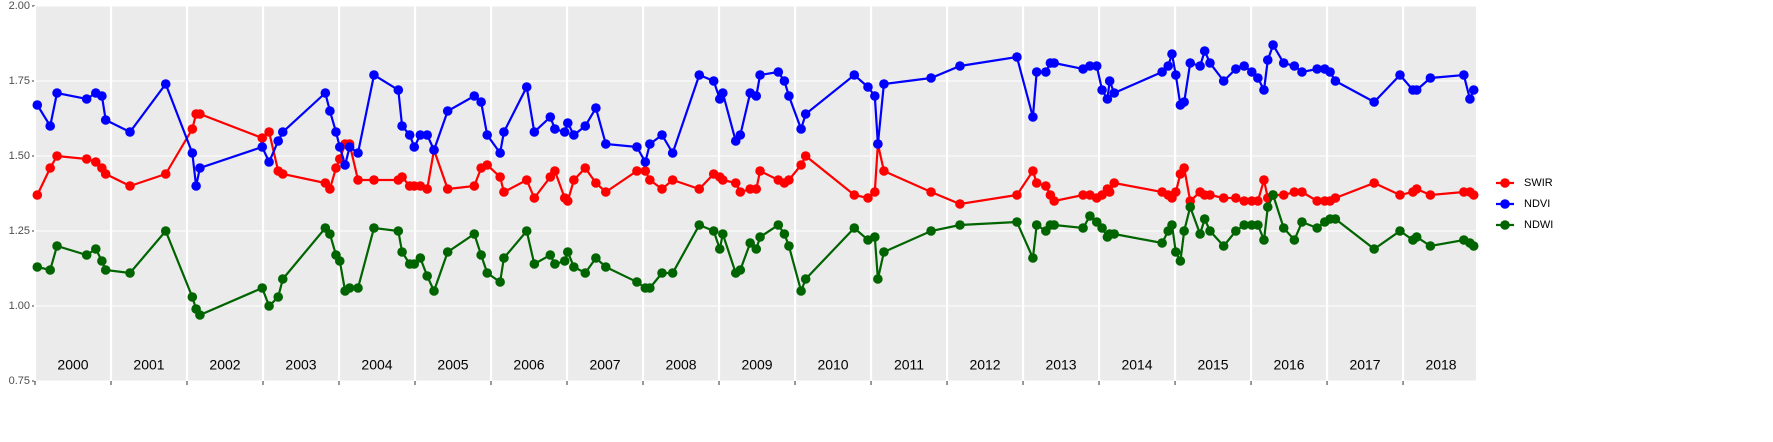 The height and width of the screenshot is (442, 1773). Describe the element at coordinates (1364, 365) in the screenshot. I see `year-label: 2017` at that location.